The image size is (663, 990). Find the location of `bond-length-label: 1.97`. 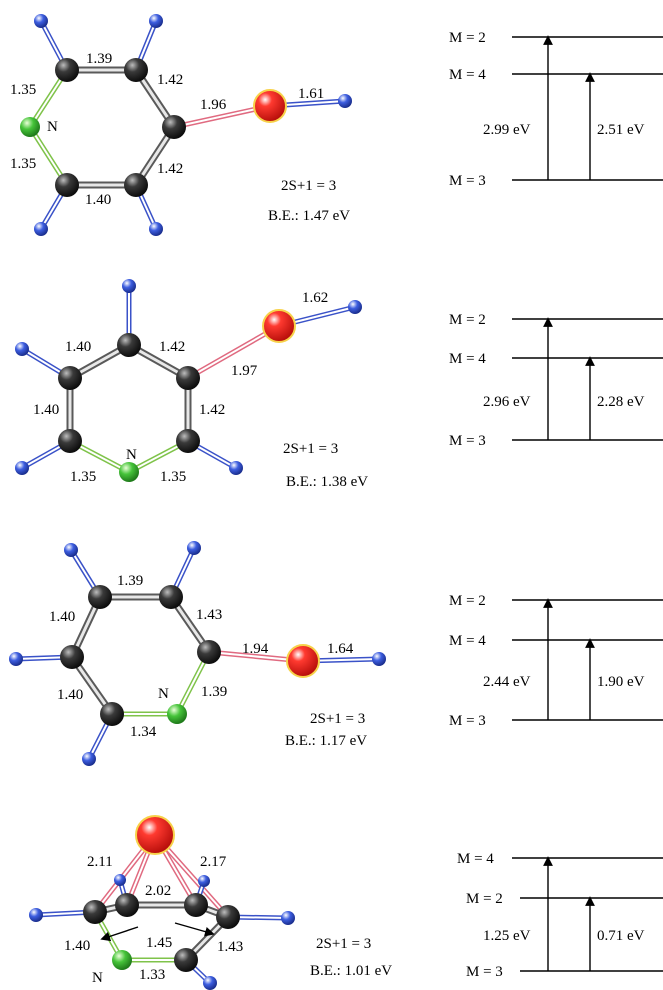

bond-length-label: 1.97 is located at coordinates (244, 371).